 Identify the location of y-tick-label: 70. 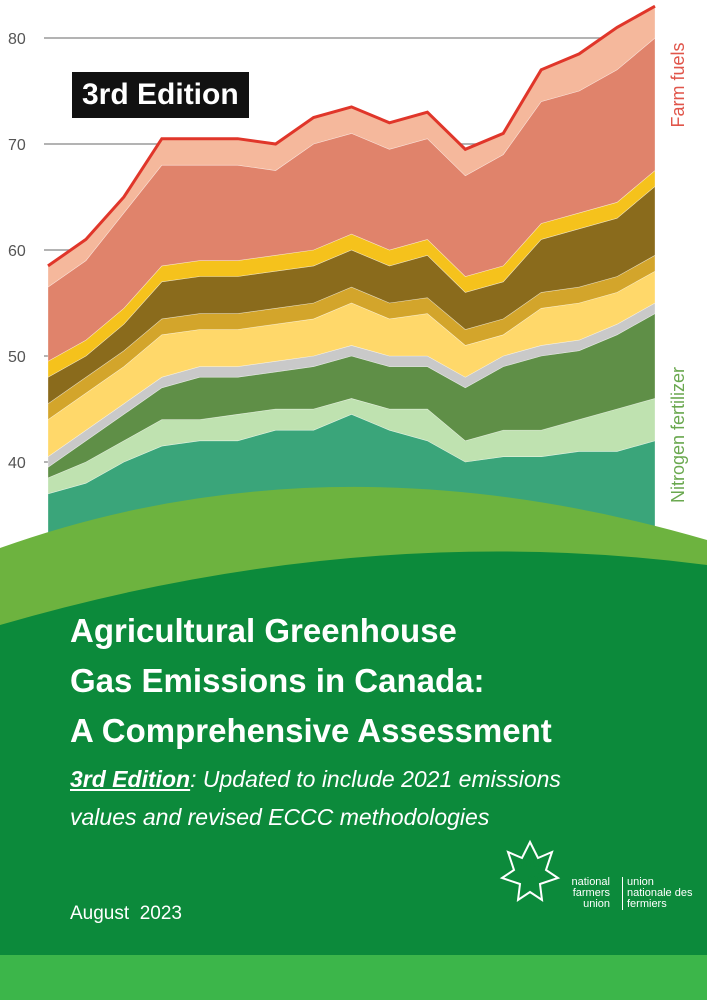
(17, 145).